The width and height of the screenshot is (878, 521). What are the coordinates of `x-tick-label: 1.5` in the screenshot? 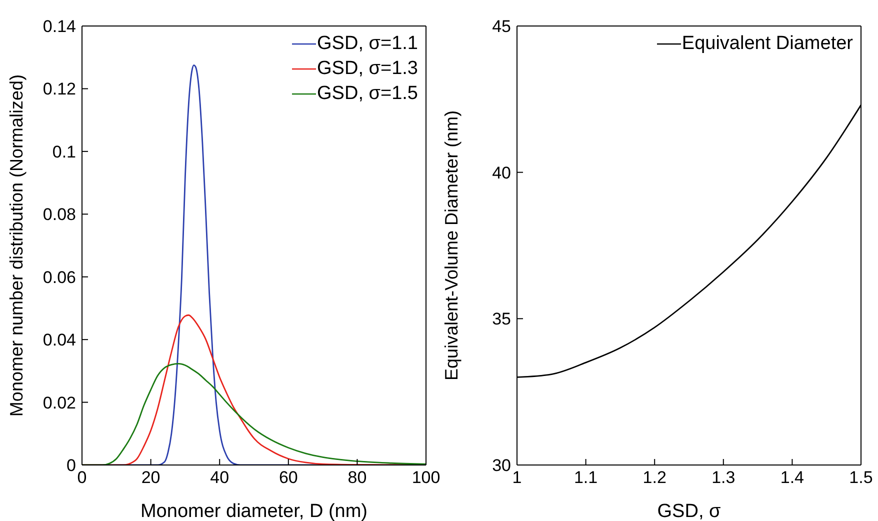 It's located at (861, 478).